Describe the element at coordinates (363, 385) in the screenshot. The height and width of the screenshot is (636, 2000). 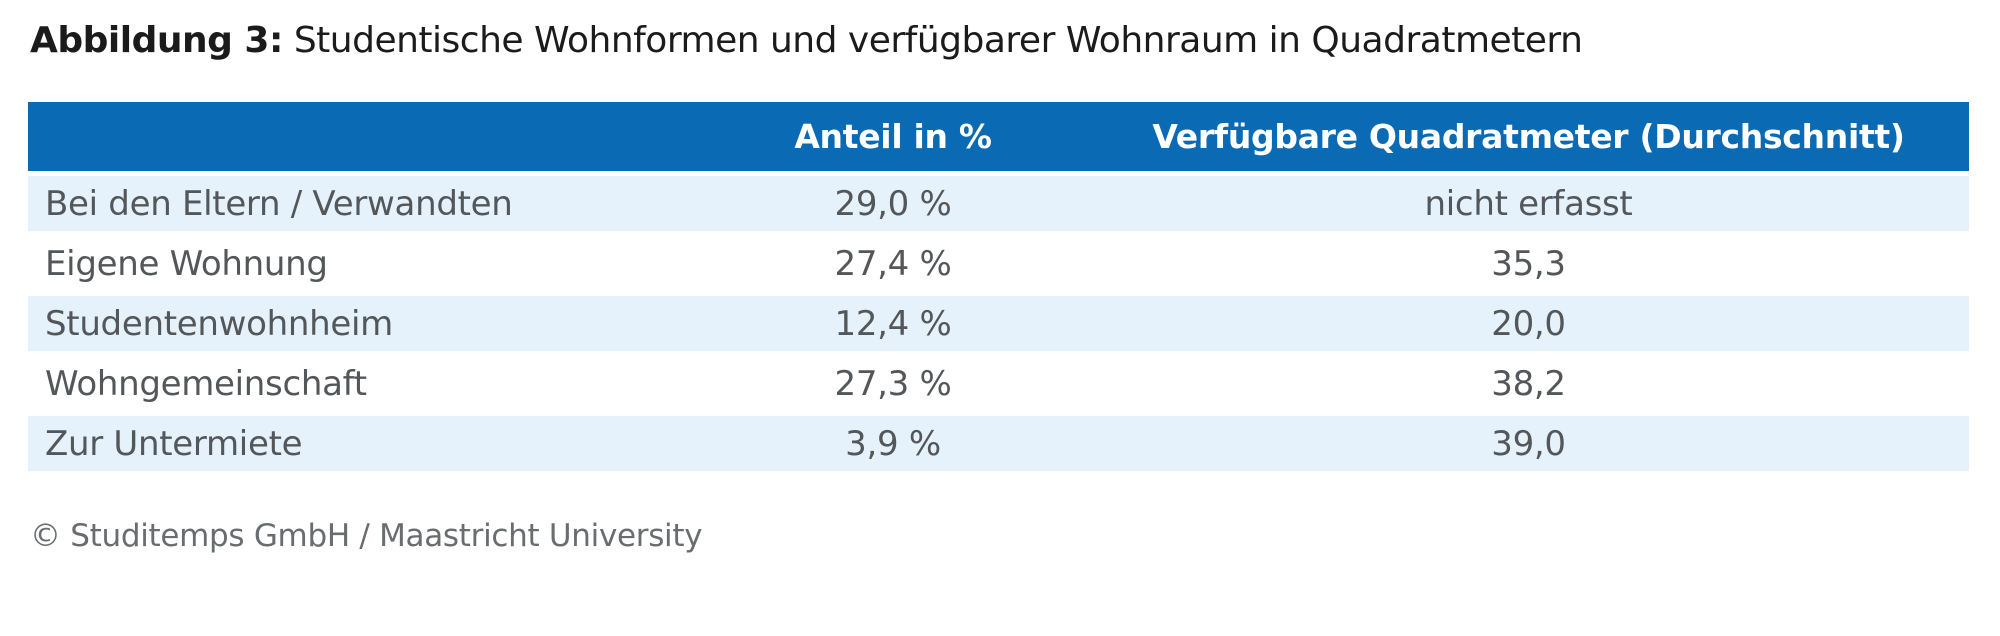
I see `row-label-cell: Wohngemeinschaft` at that location.